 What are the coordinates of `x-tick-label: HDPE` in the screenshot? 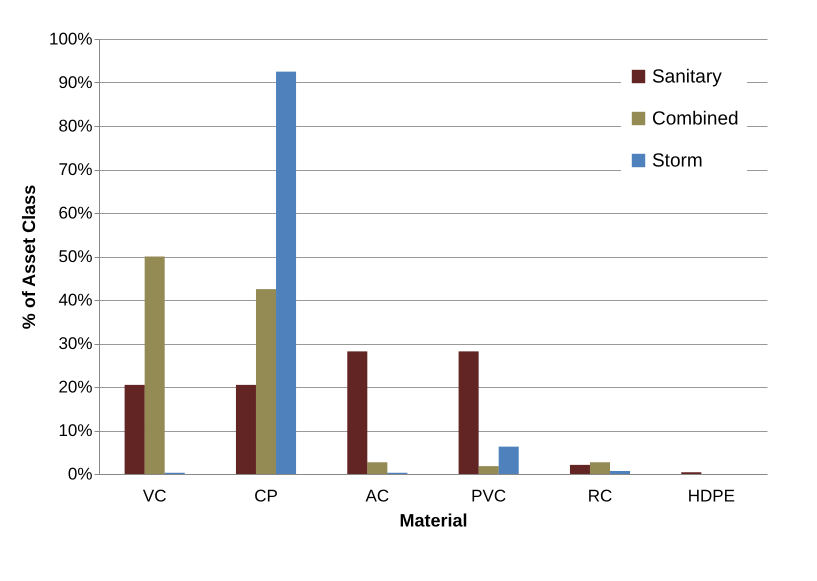 It's located at (711, 496).